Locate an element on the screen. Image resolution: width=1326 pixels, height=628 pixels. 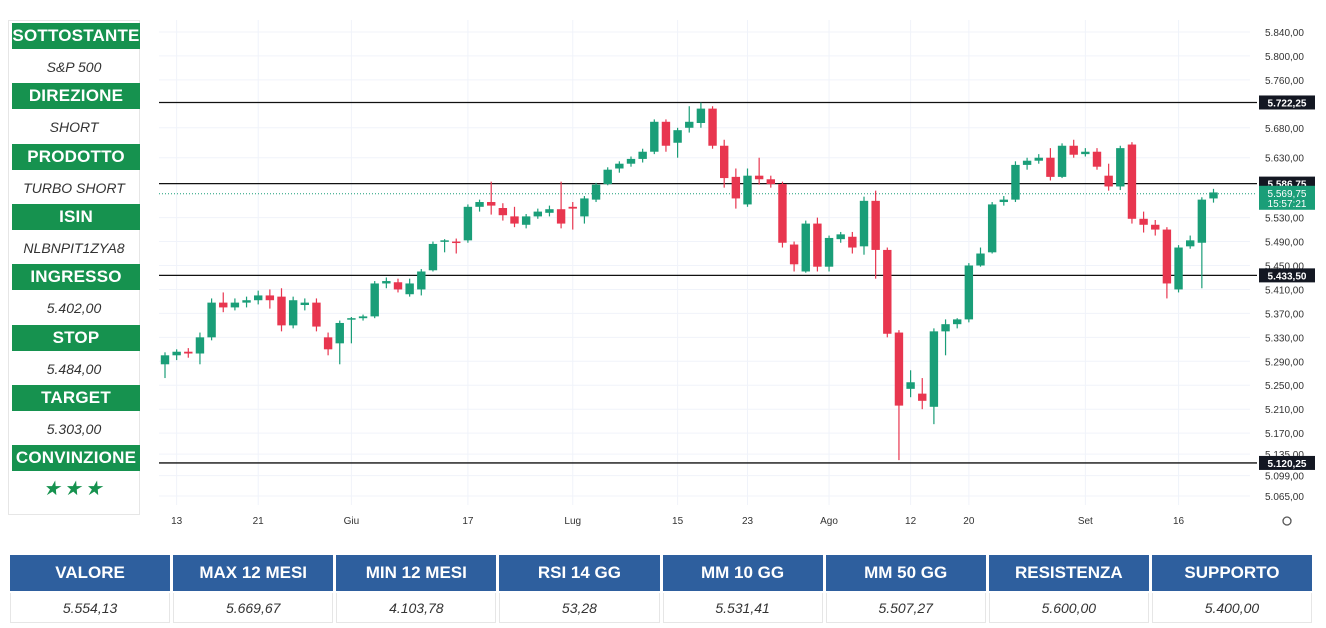
y-tick-label-0: 5.840,00 is located at coordinates (1284, 33).